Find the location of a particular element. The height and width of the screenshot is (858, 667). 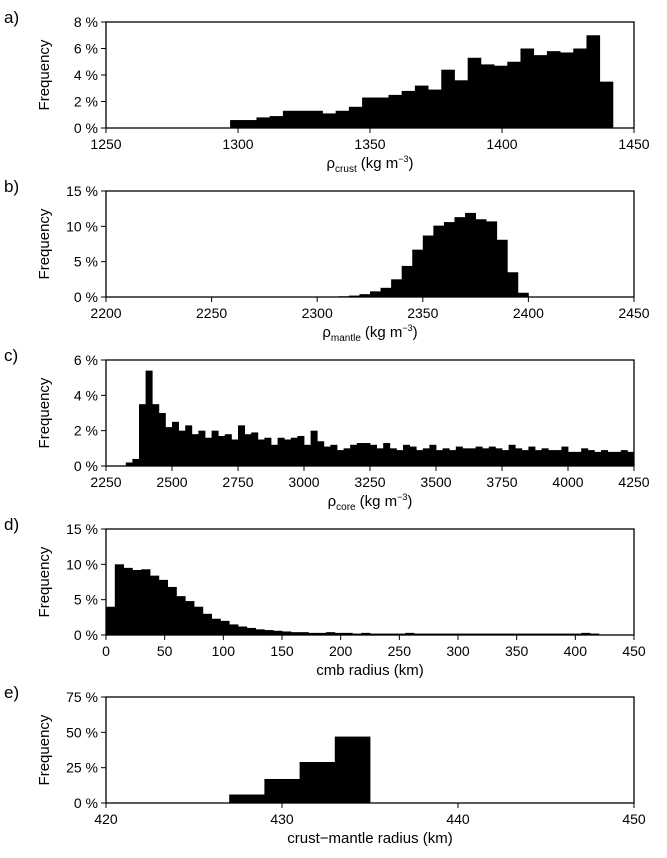

plot-frame is located at coordinates (370, 750).